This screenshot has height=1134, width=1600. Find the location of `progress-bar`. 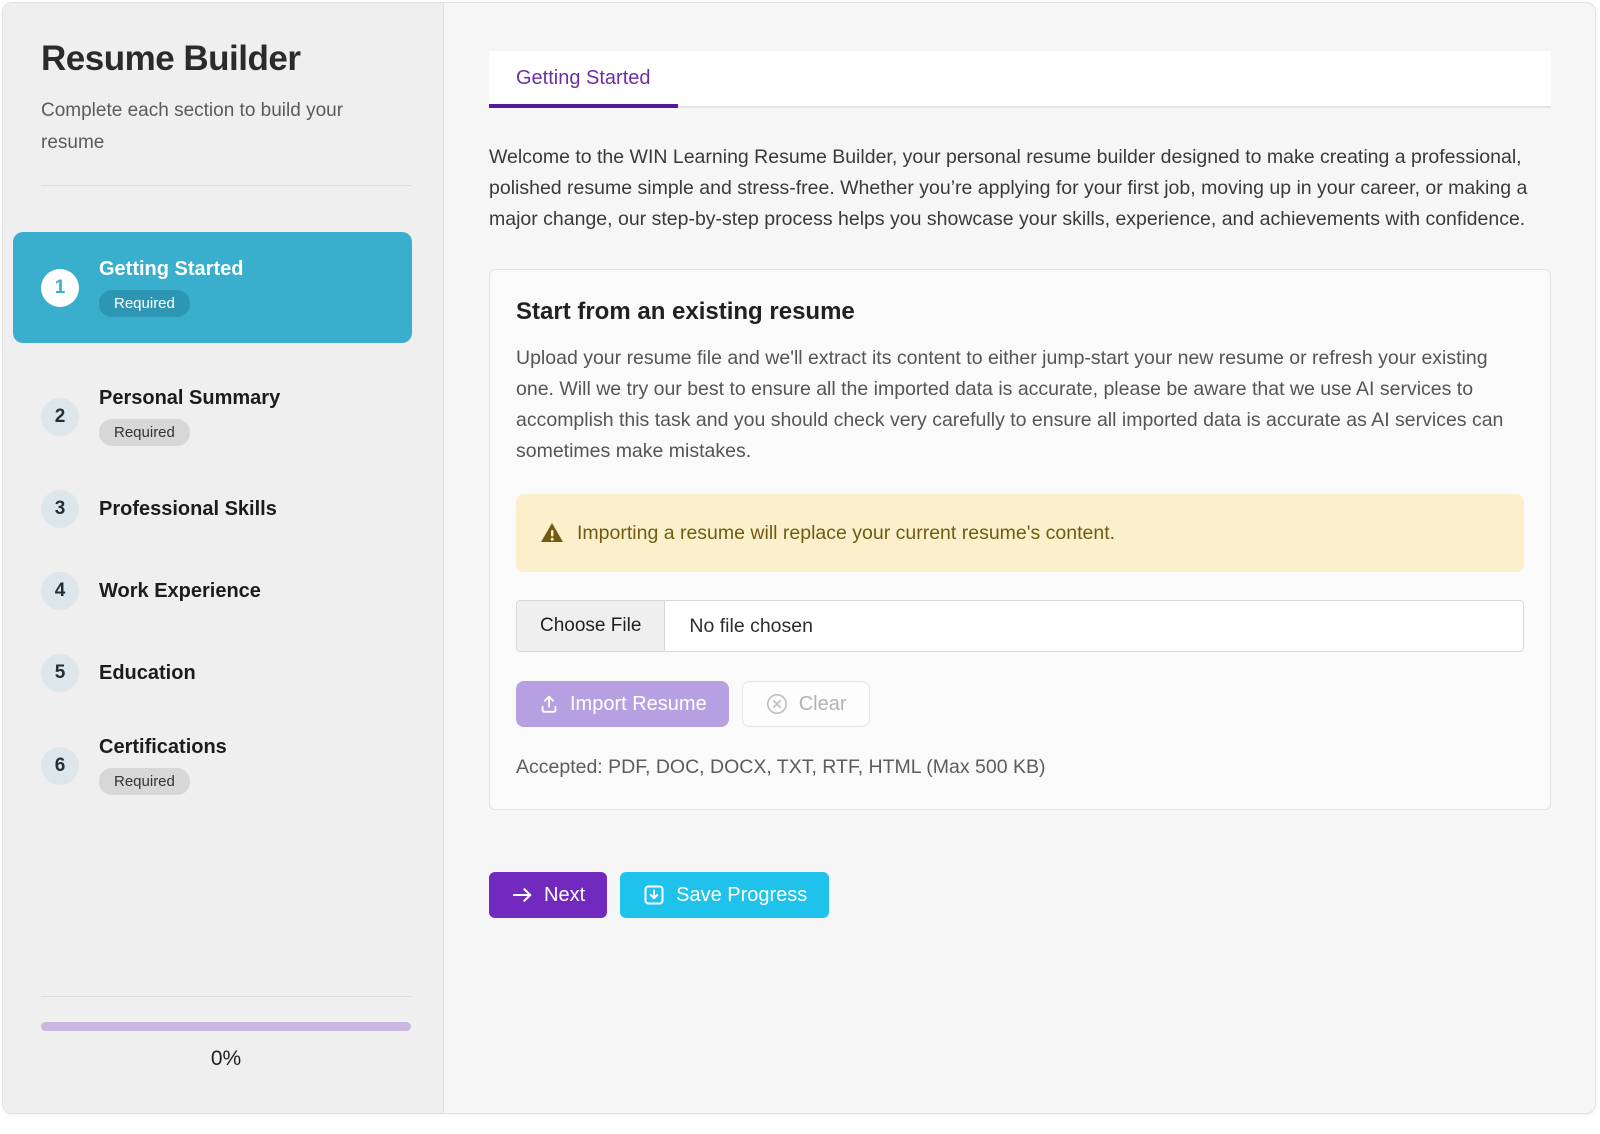

progress-bar is located at coordinates (226, 1026).